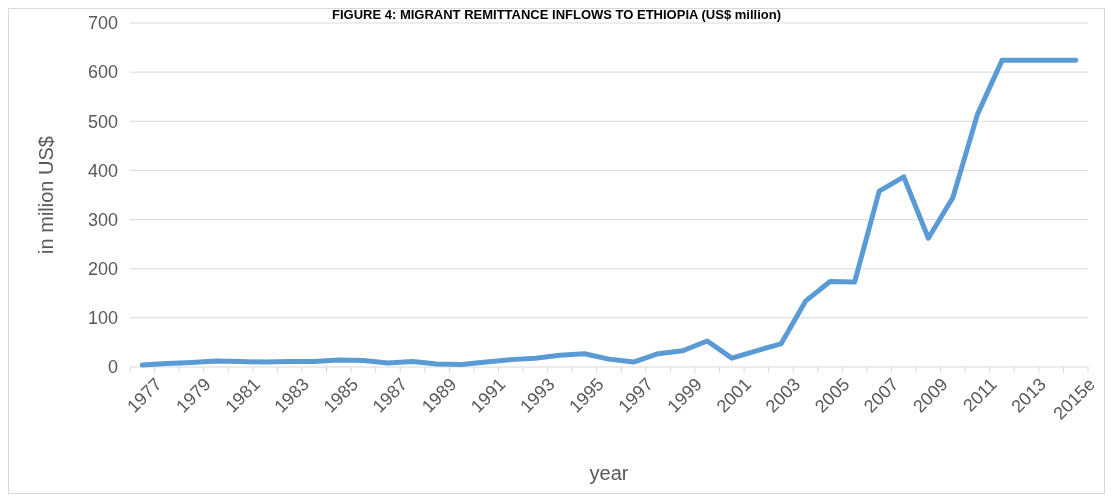 The image size is (1113, 502). I want to click on y-tick-label: 100, so click(102, 318).